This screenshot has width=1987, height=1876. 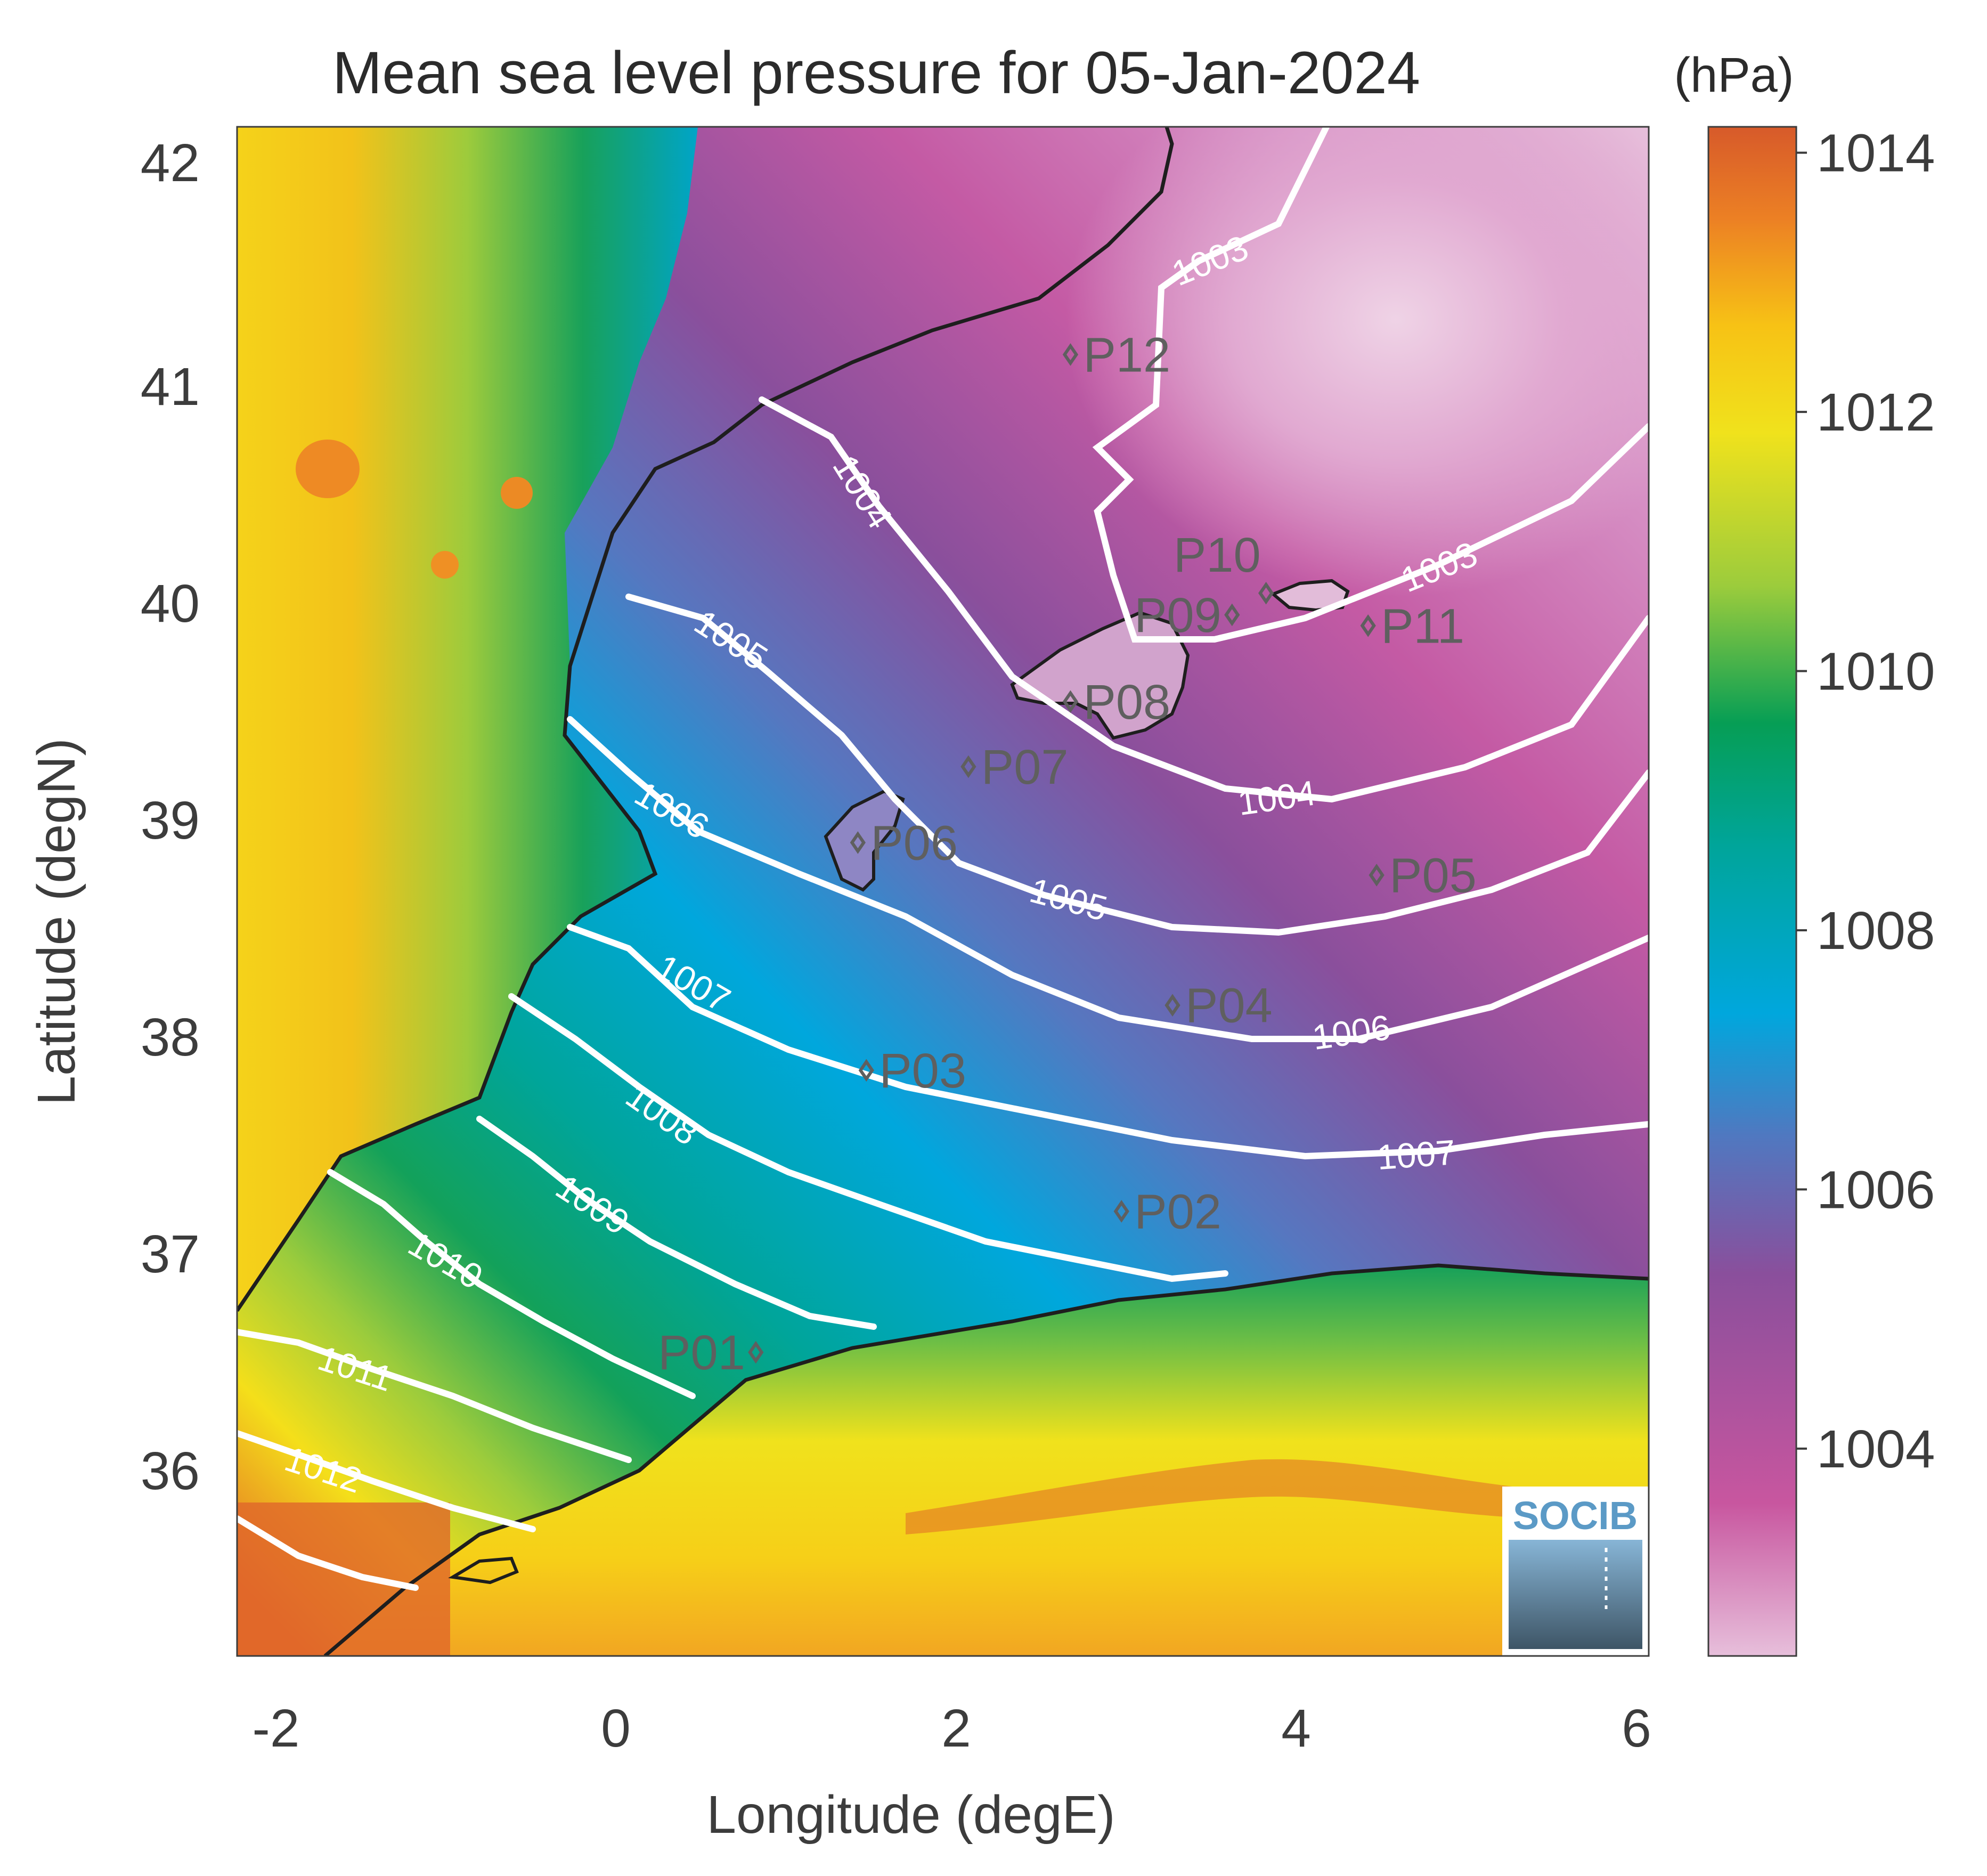 What do you see at coordinates (1576, 1572) in the screenshot?
I see `socib-logo: SOCIB` at bounding box center [1576, 1572].